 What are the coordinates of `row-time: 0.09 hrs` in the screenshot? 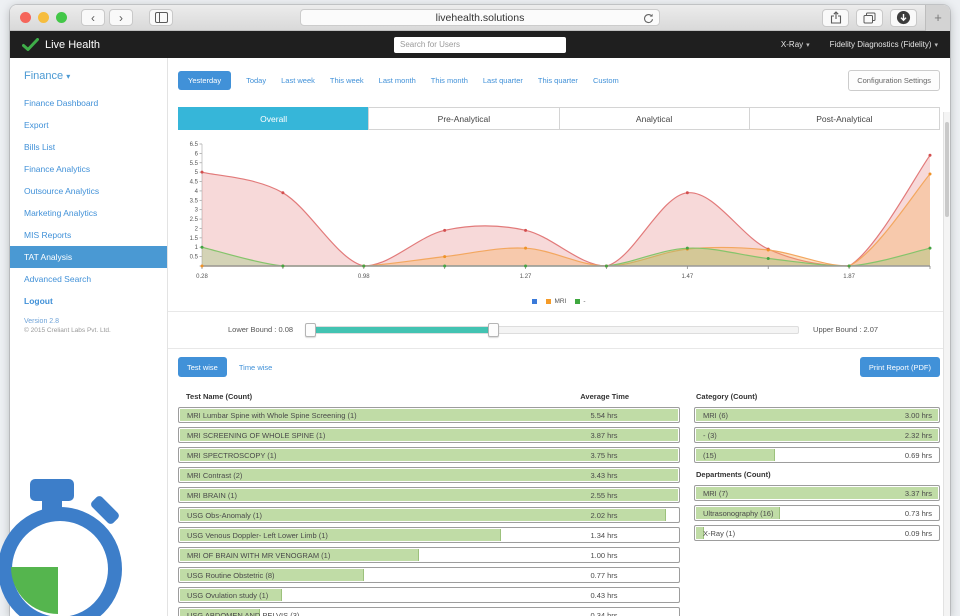 It's located at (918, 533).